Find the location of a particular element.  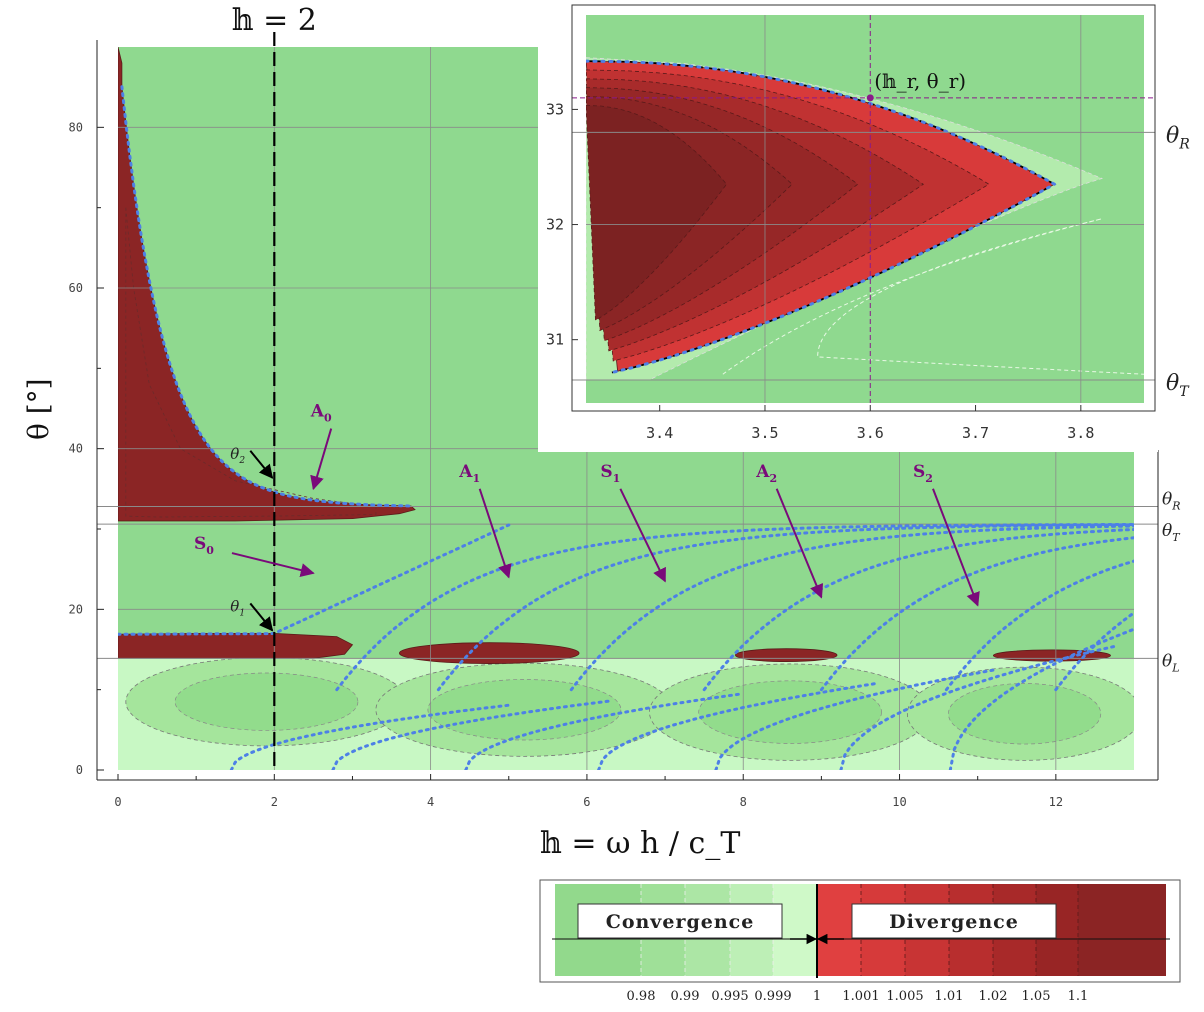

inset-x-tick-label: 3.8 is located at coordinates (1080, 433).